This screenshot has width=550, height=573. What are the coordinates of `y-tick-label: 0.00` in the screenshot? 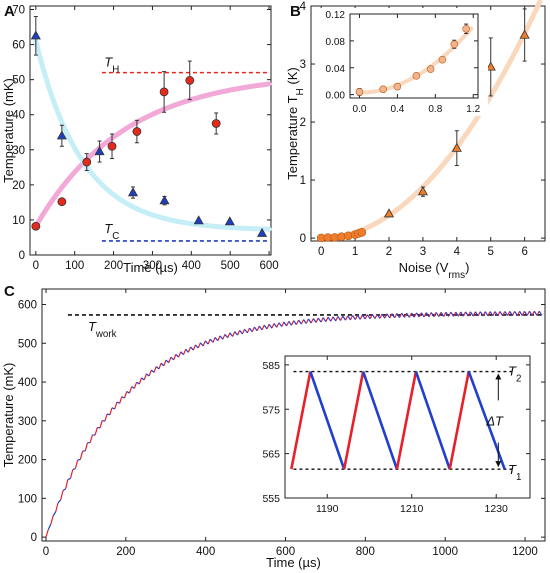 It's located at (336, 96).